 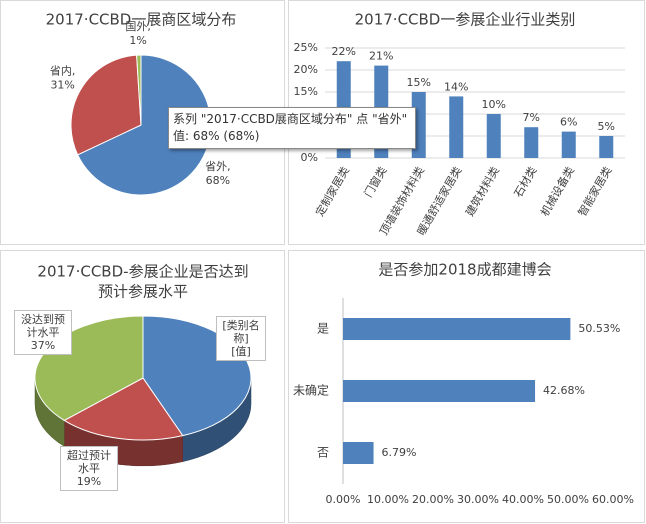 I want to click on data-label: 68%, so click(x=218, y=180).